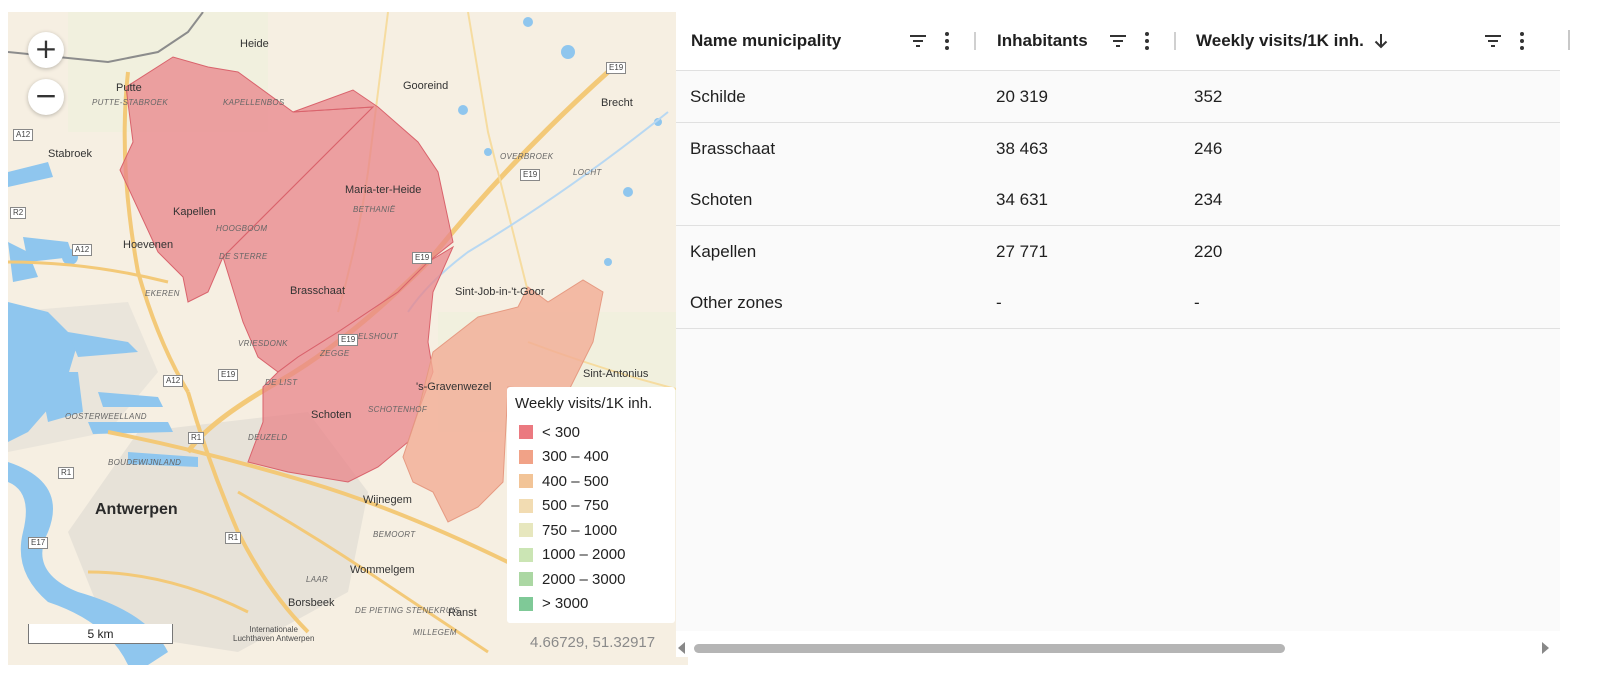 The height and width of the screenshot is (685, 1604). I want to click on horizontal-scrollbar, so click(1118, 648).